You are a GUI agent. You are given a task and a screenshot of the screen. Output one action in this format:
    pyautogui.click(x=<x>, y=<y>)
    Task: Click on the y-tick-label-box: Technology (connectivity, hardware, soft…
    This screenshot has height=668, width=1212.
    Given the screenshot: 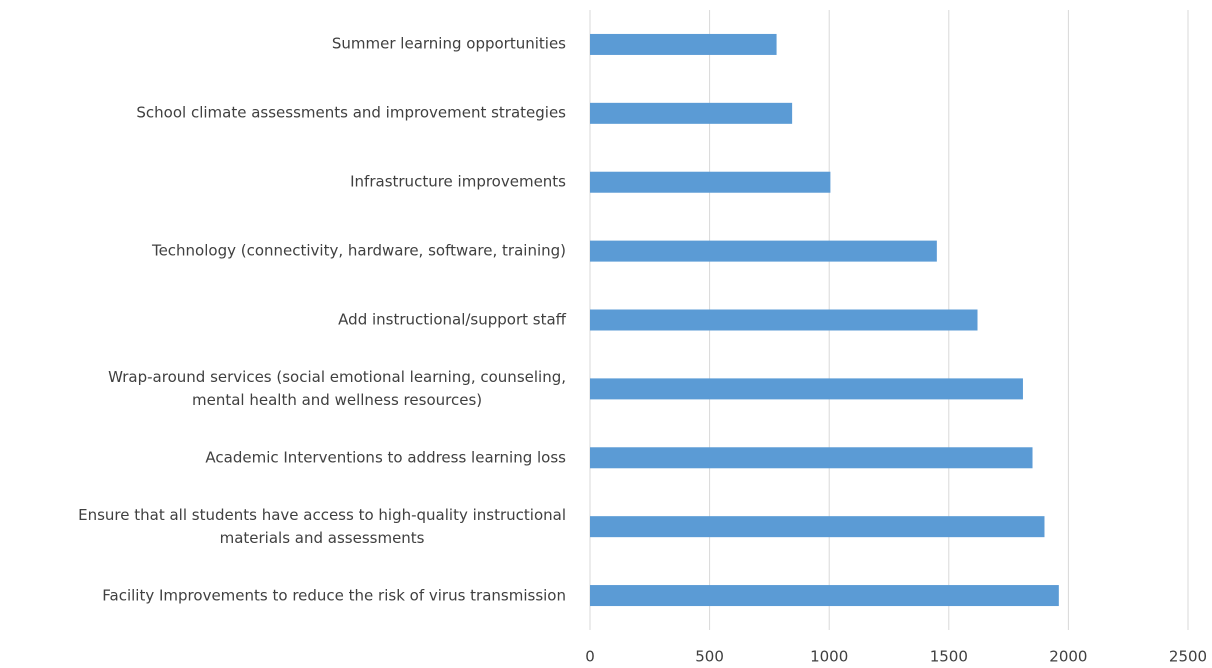 What is the action you would take?
    pyautogui.click(x=283, y=251)
    